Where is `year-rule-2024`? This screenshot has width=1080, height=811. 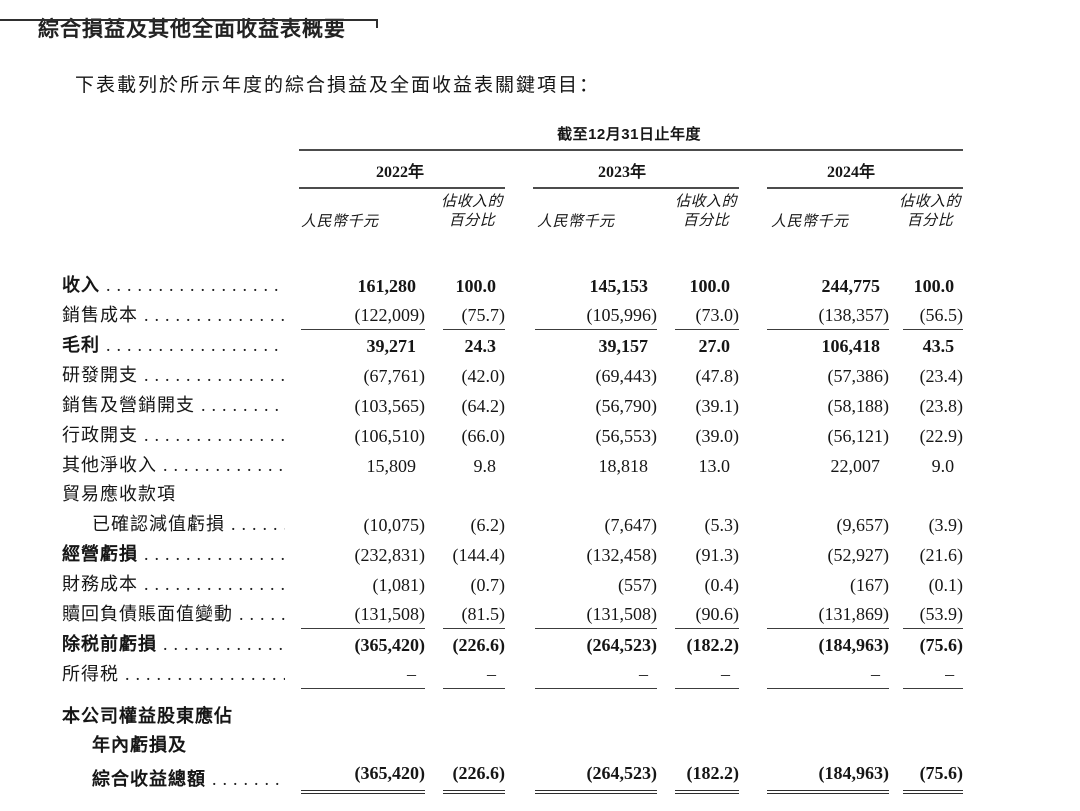
year-rule-2024 is located at coordinates (865, 188).